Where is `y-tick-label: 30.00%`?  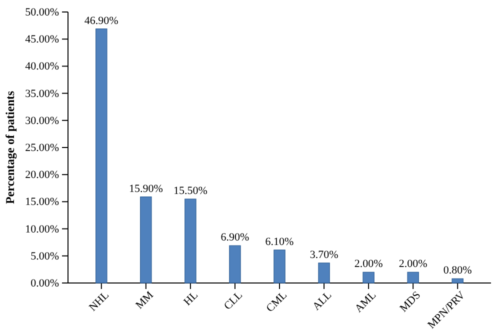
y-tick-label: 30.00% is located at coordinates (42, 120).